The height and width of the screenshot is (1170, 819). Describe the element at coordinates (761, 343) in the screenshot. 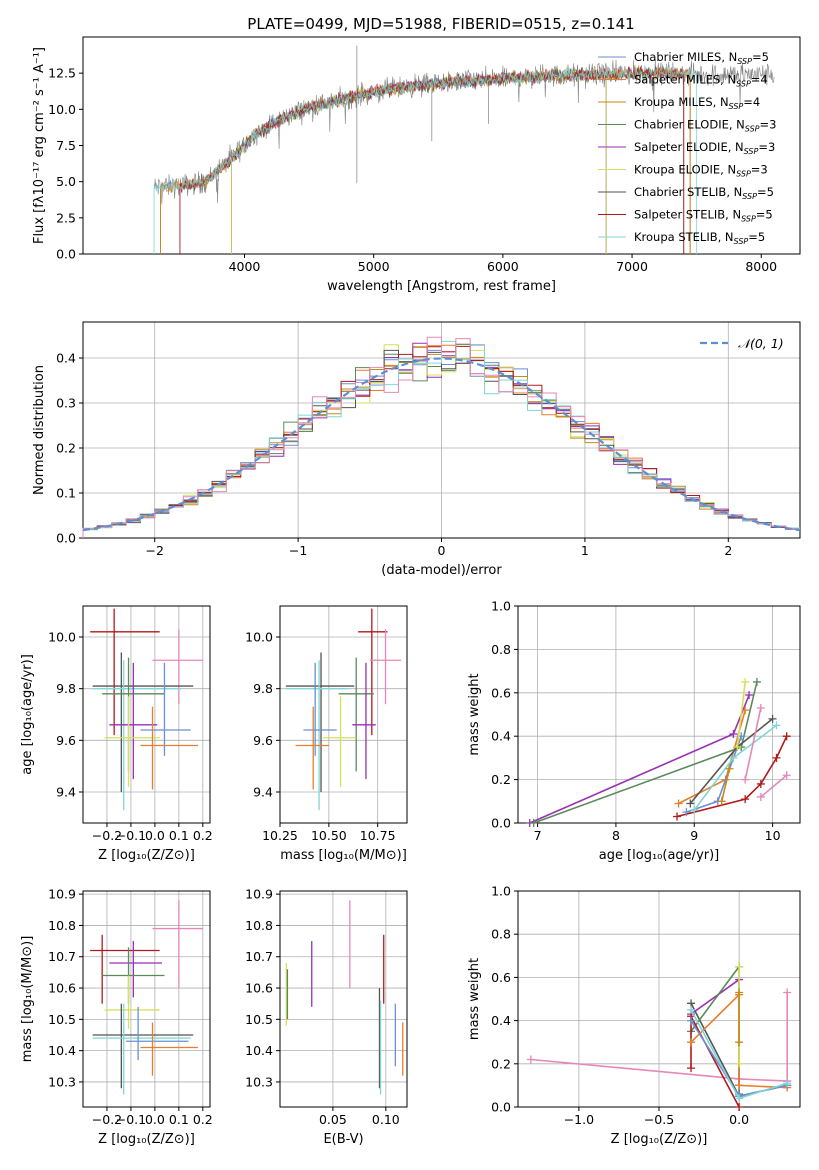

I see `legend-entry: 𝒩(0, 1)` at that location.